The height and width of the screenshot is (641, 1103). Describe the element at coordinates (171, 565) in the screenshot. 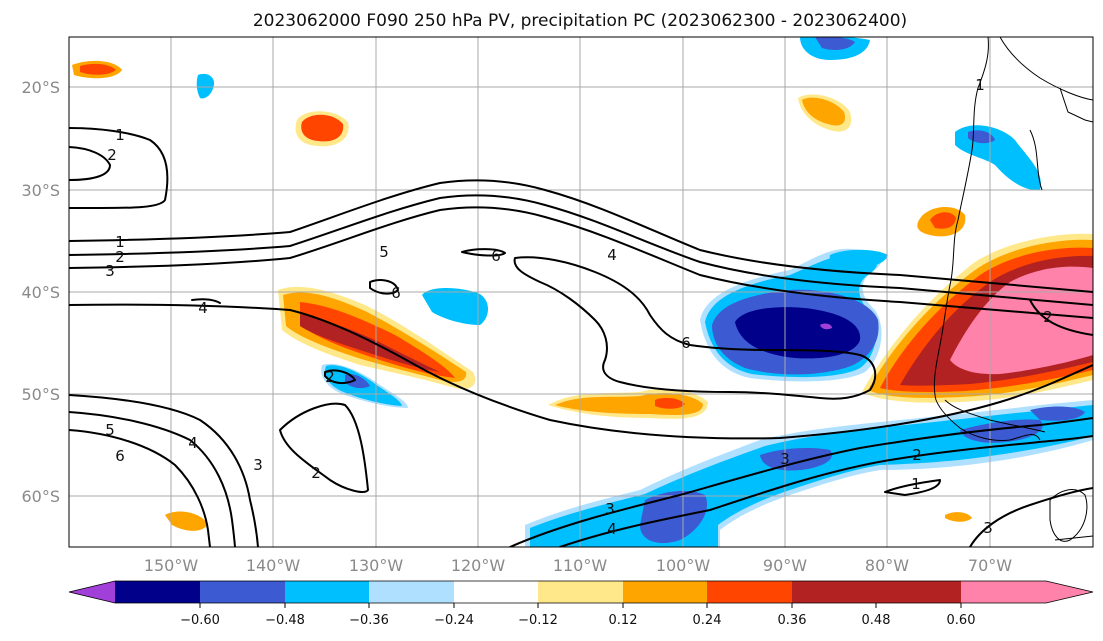

I see `lon-tick-label: 150°W` at that location.